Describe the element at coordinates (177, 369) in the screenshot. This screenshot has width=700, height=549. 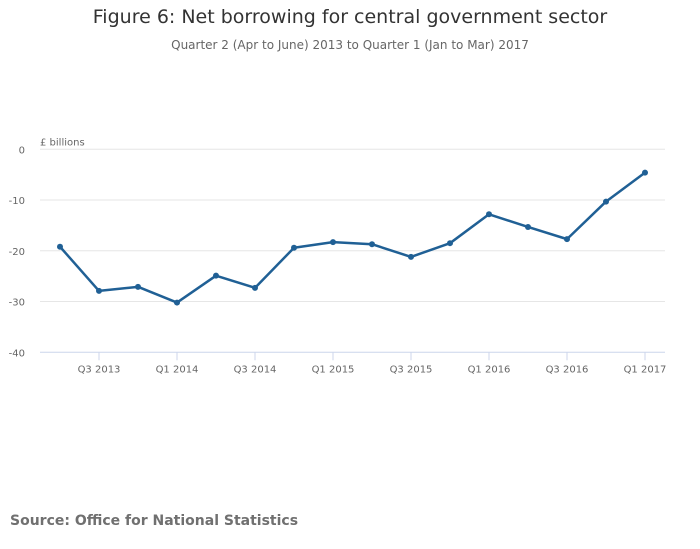
I see `x-tick-label: Q1 2014` at that location.